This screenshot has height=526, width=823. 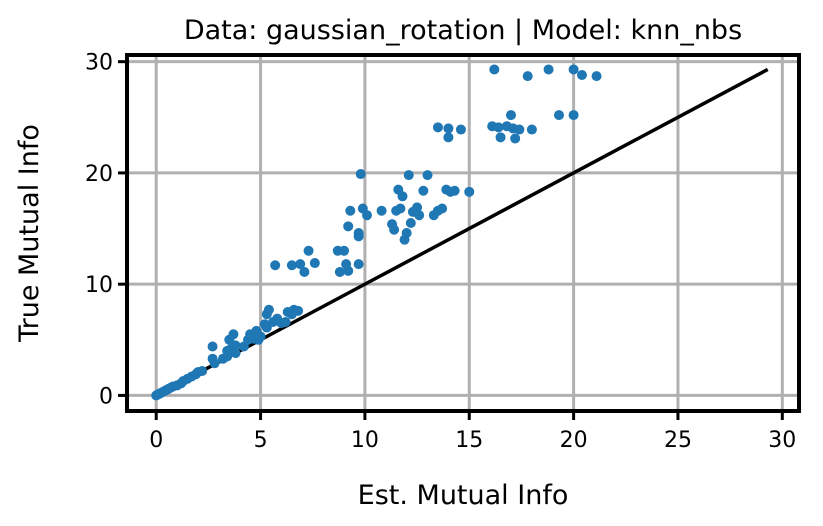 I want to click on y-axis-label: True Mutual Info, so click(x=29, y=233).